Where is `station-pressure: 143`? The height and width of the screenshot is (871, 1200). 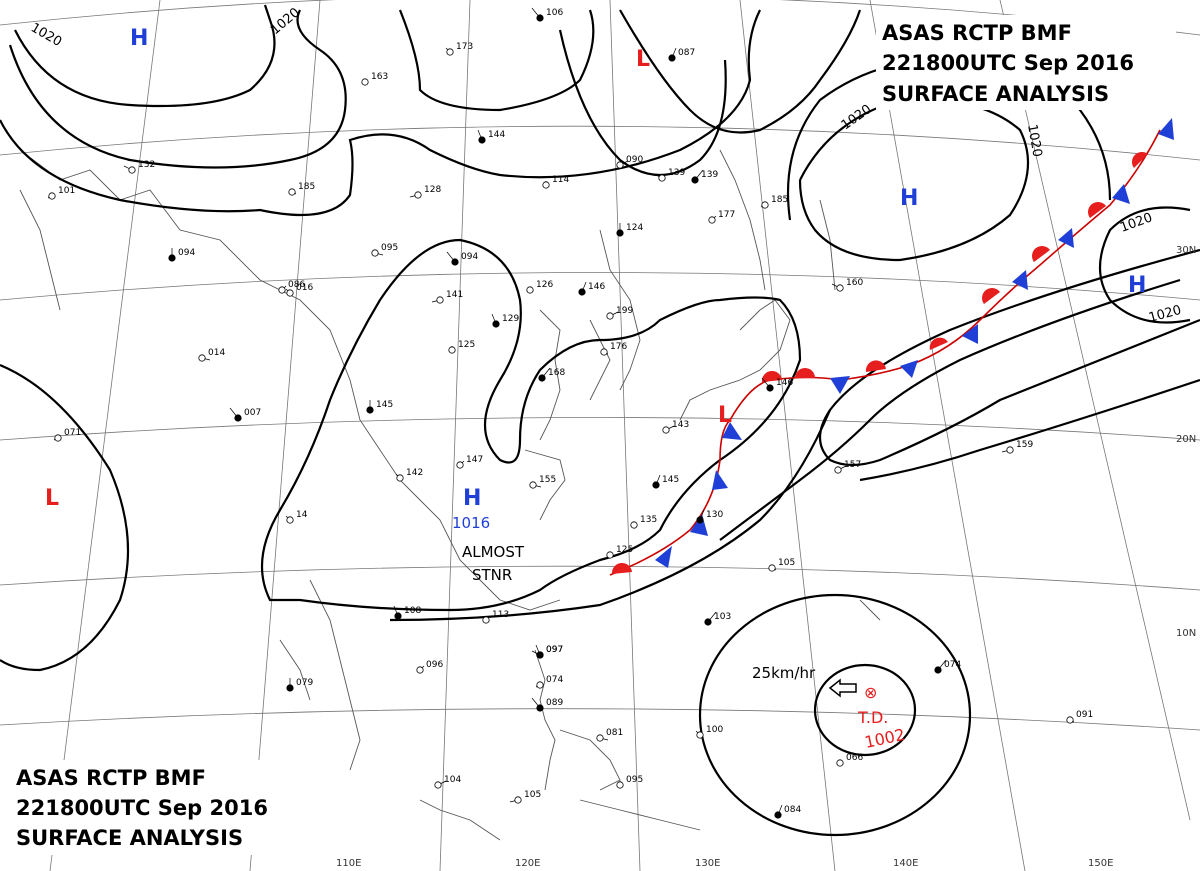
station-pressure: 143 is located at coordinates (680, 425).